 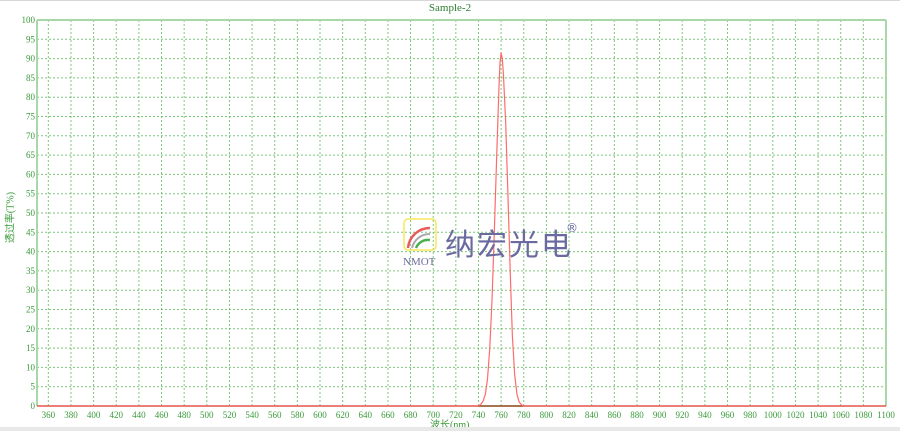 What do you see at coordinates (419, 262) in the screenshot?
I see `svg-text: NMOT` at bounding box center [419, 262].